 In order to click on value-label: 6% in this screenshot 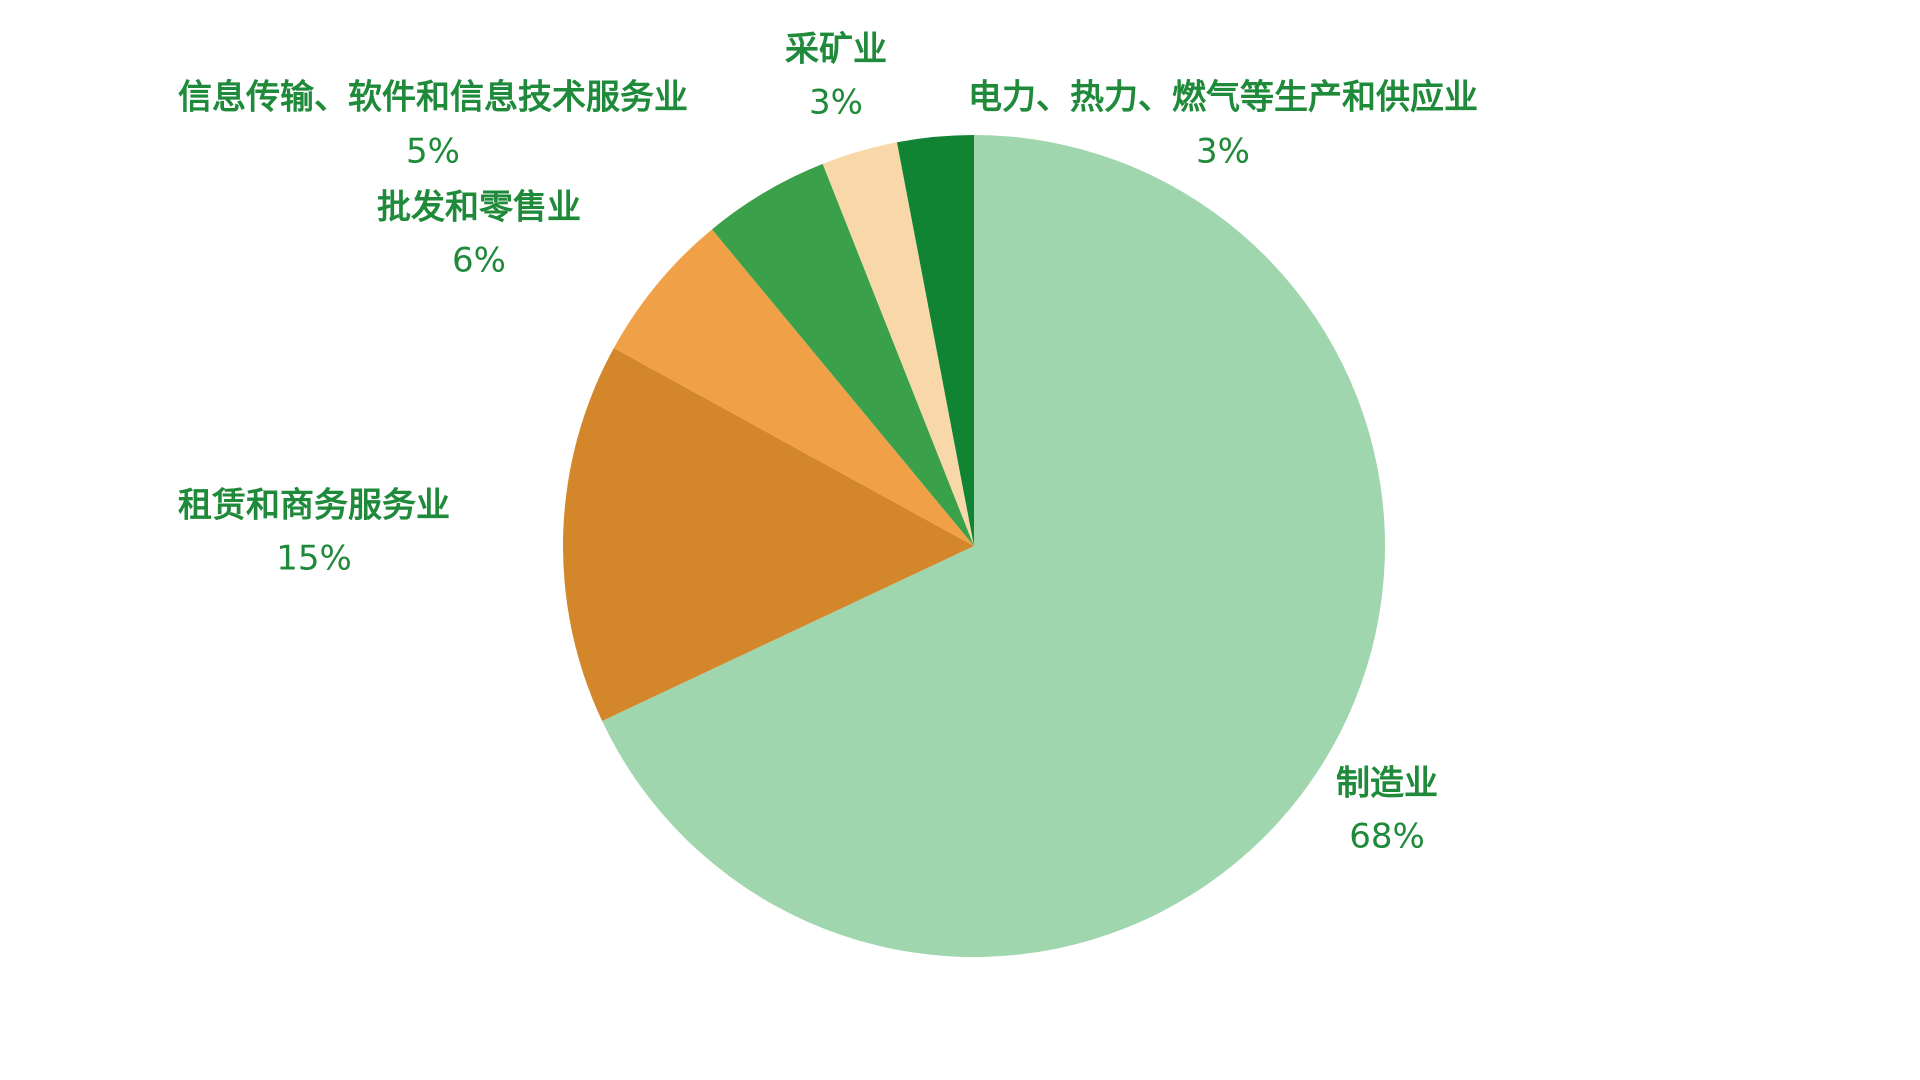, I will do `click(479, 261)`.